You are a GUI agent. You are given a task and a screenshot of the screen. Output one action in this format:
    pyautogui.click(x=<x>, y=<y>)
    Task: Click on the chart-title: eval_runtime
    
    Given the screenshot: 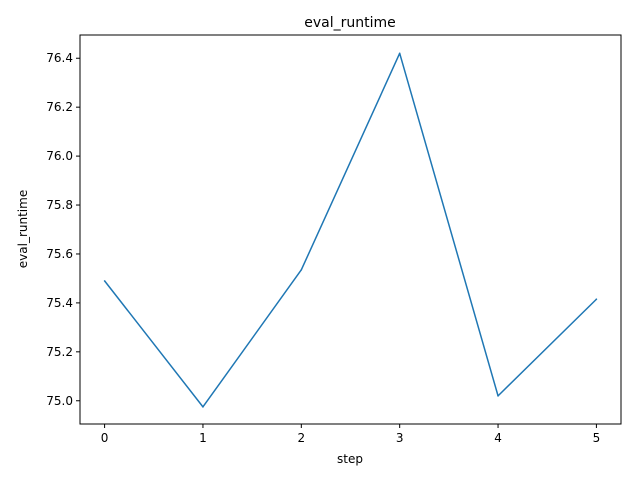 What is the action you would take?
    pyautogui.click(x=350, y=23)
    